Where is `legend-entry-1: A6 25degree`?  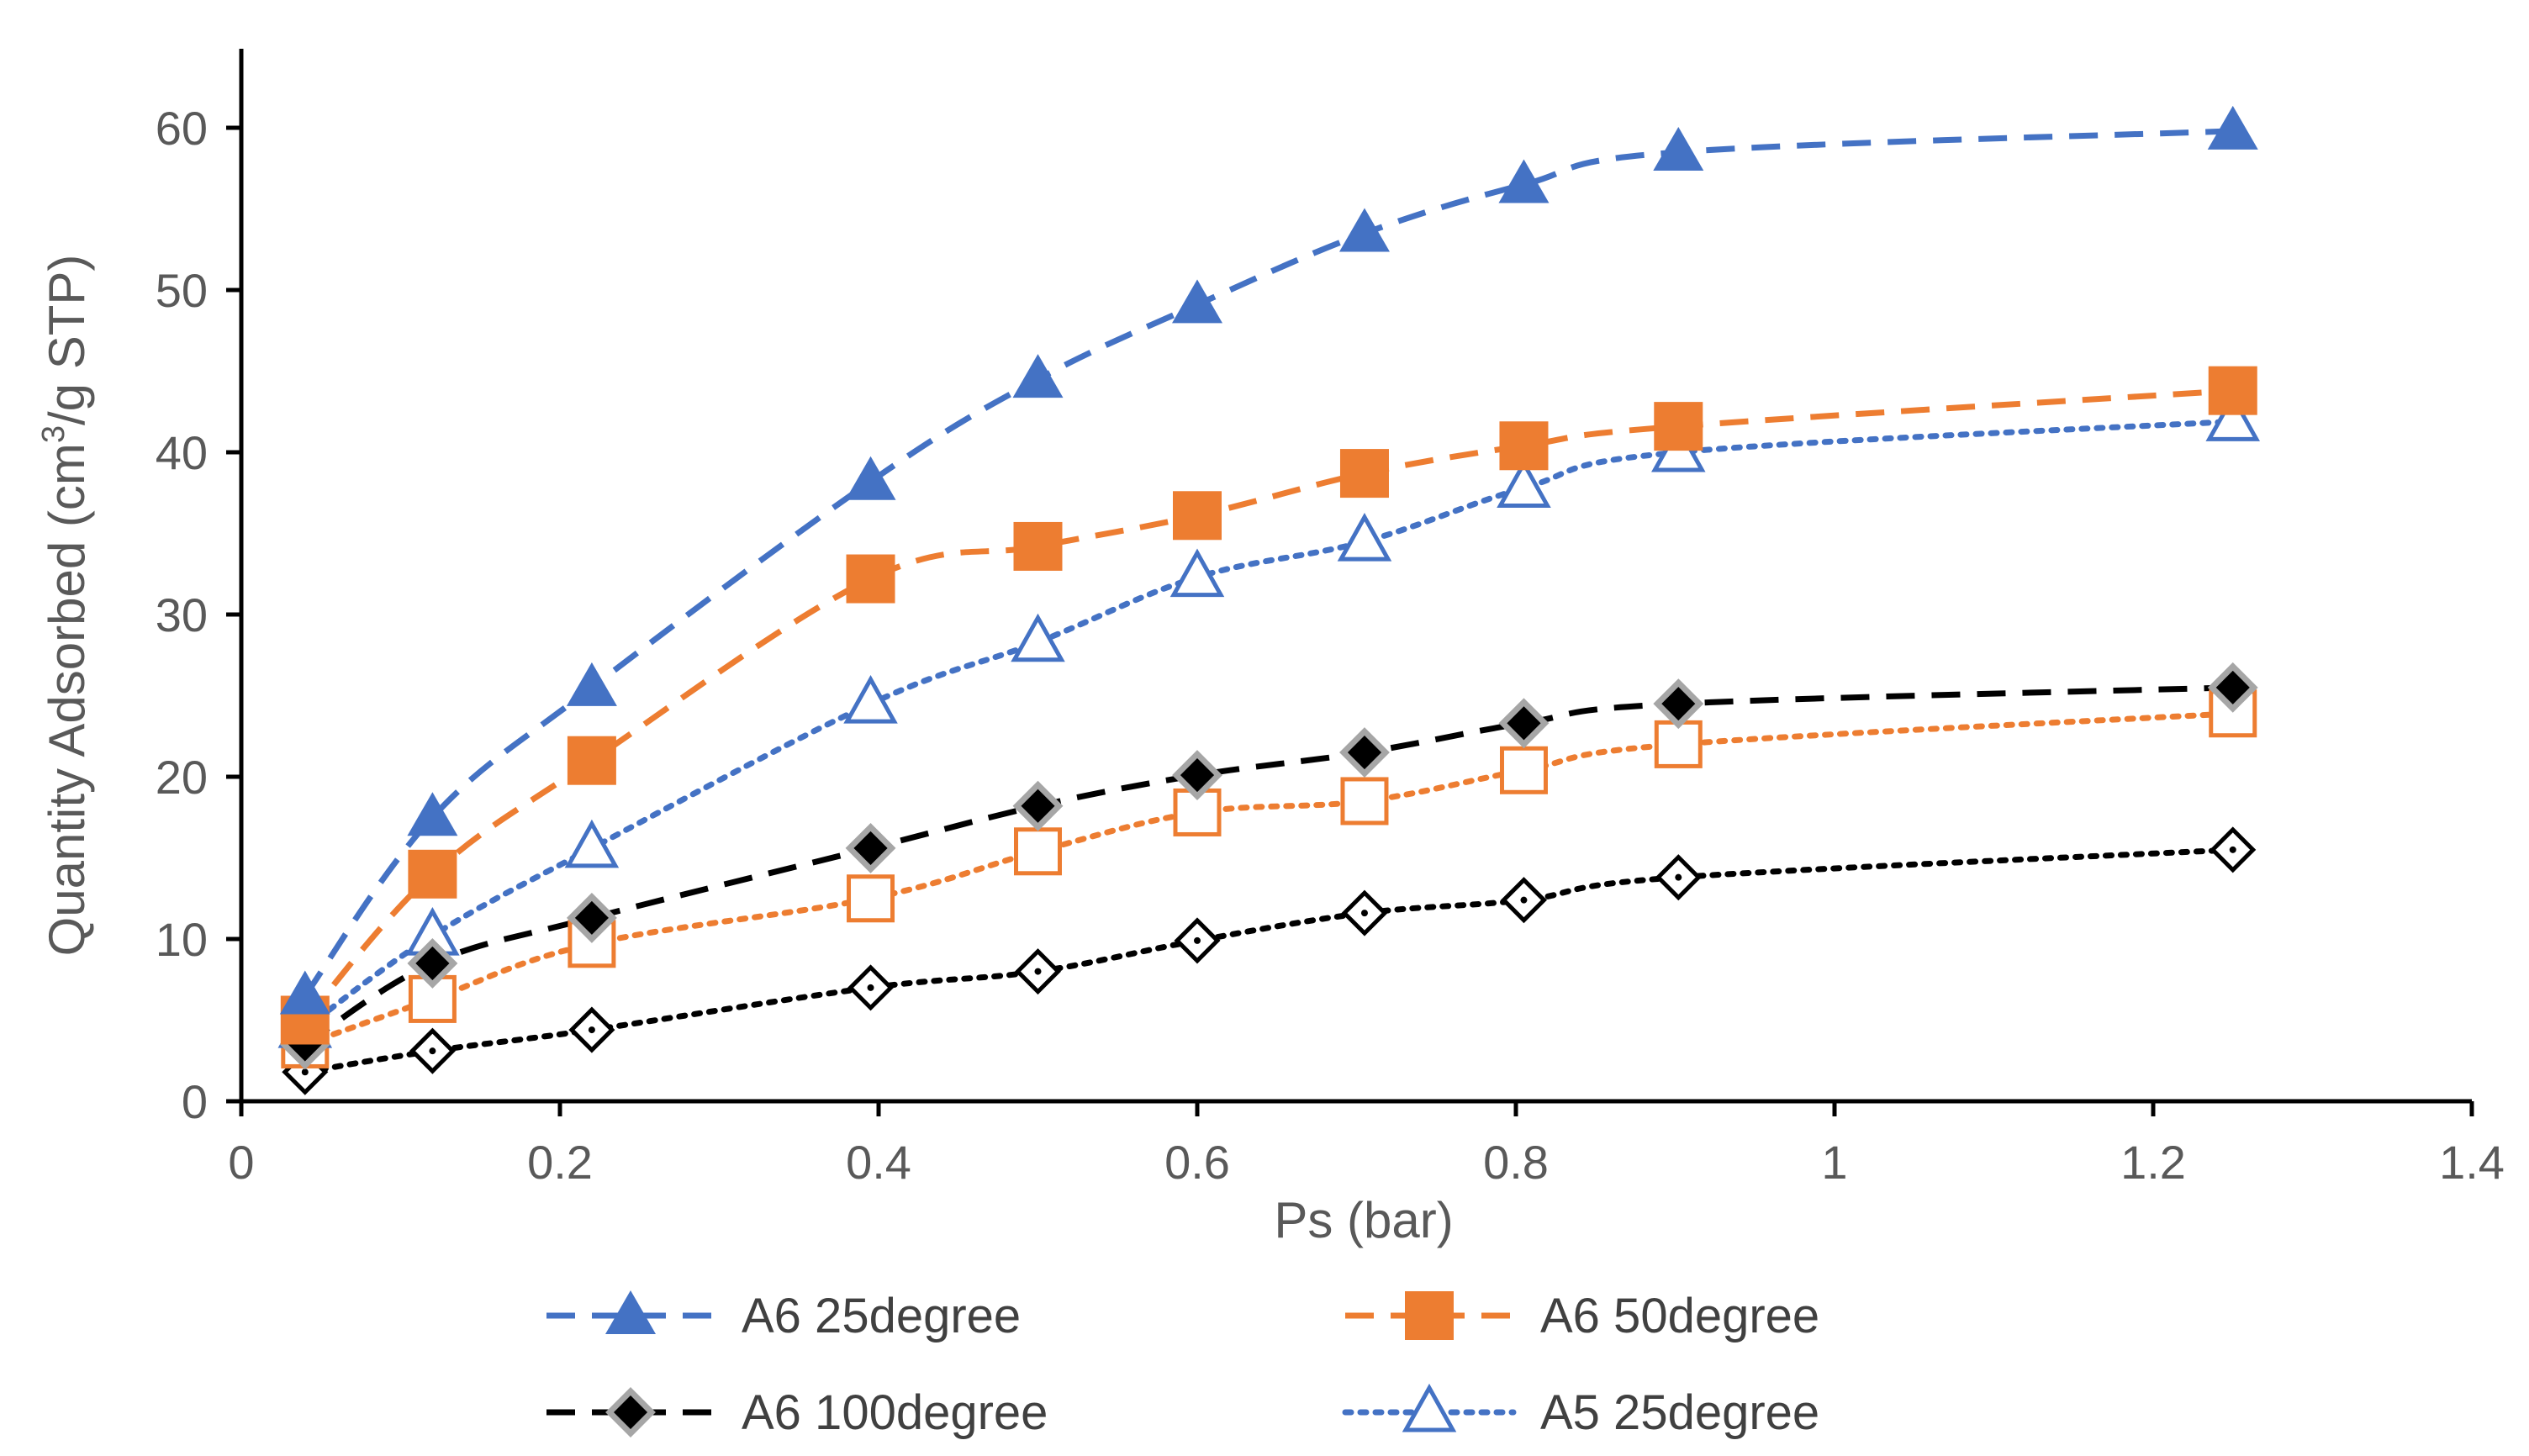
legend-entry-1: A6 25degree is located at coordinates (784, 1316).